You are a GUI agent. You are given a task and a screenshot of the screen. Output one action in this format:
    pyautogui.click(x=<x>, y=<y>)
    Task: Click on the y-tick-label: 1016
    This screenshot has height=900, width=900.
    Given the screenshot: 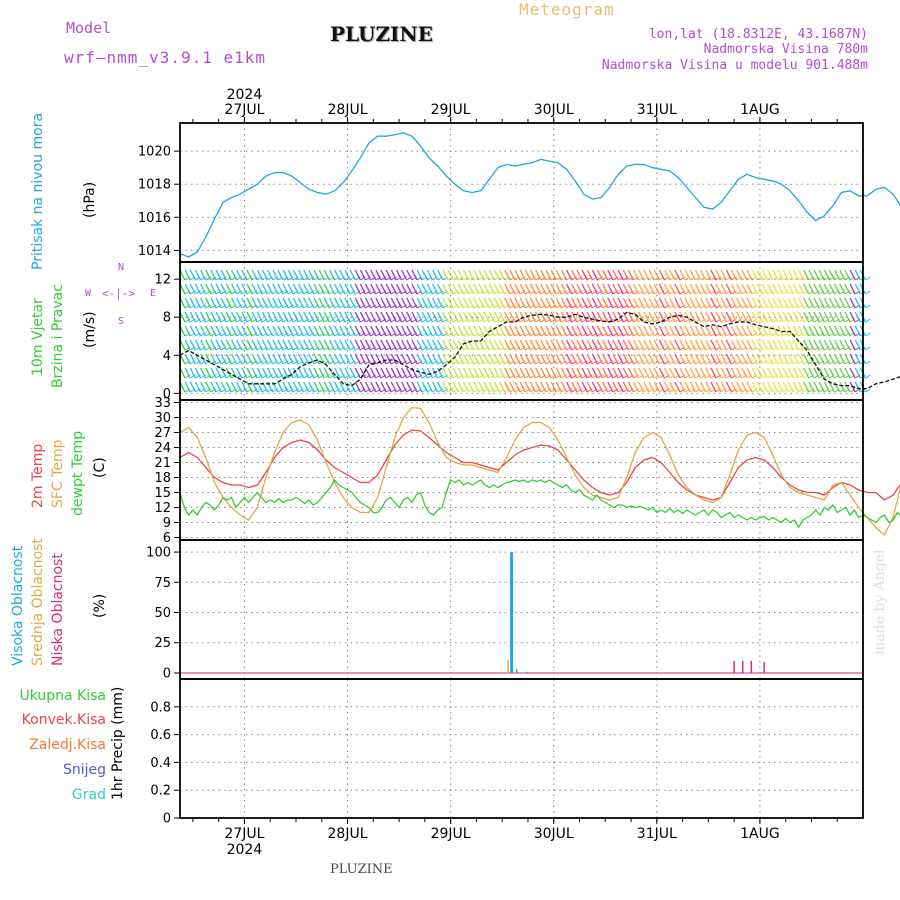 What is the action you would take?
    pyautogui.click(x=154, y=218)
    